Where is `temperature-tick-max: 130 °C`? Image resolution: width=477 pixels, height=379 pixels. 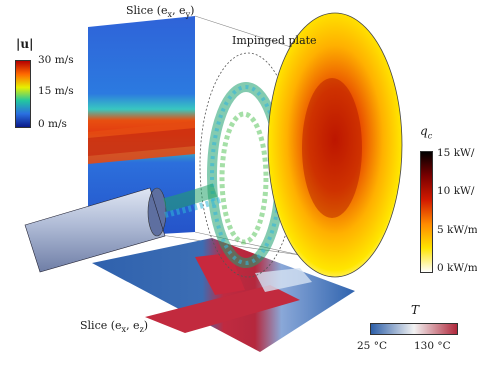
temperature-tick-max: 130 °C is located at coordinates (432, 346).